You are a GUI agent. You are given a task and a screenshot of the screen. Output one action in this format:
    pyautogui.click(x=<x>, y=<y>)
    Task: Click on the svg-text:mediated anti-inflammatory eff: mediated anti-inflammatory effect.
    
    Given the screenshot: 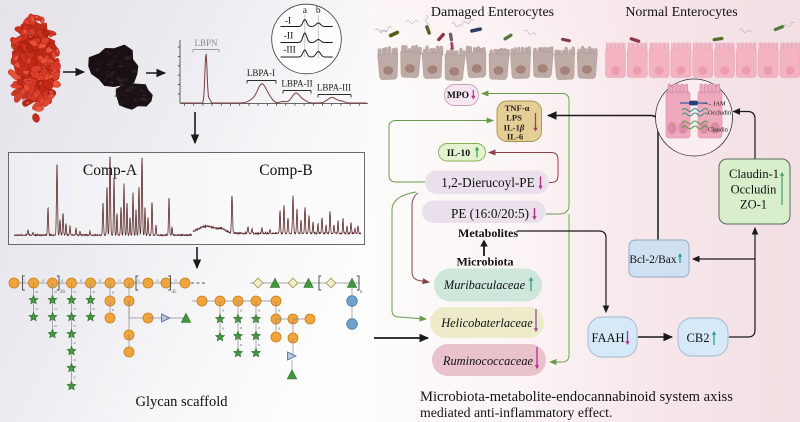 What is the action you would take?
    pyautogui.click(x=516, y=412)
    